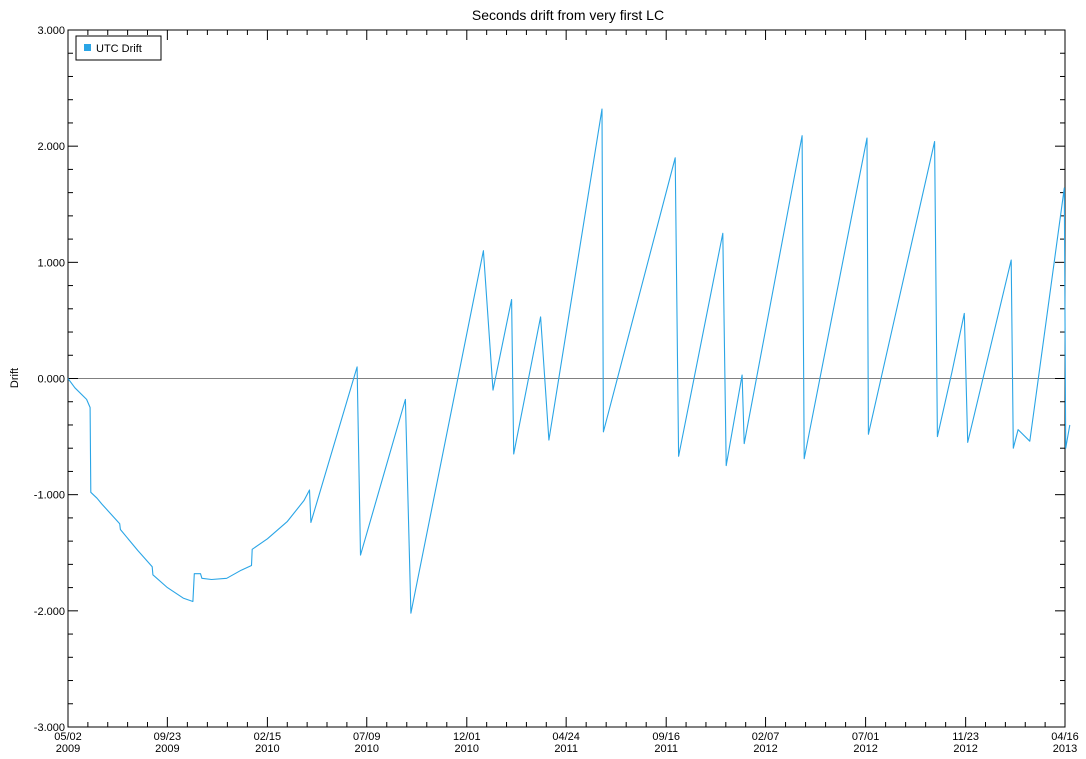 The image size is (1086, 759). I want to click on chart-title: Seconds drift from very first LC, so click(568, 15).